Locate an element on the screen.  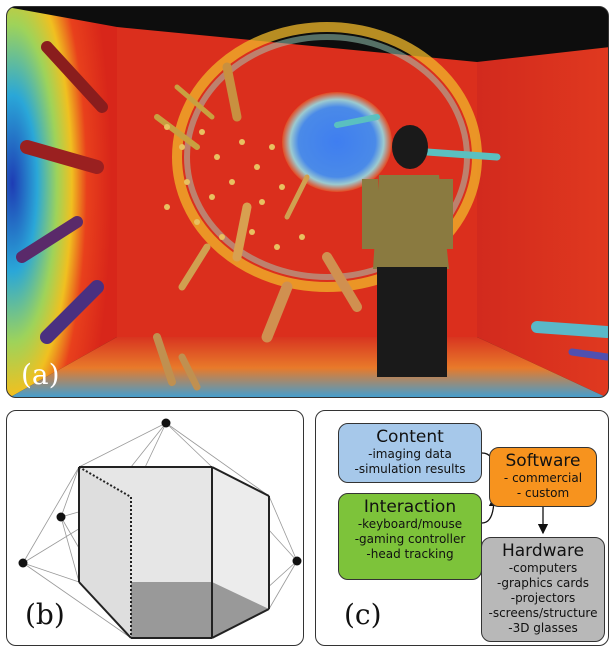
interaction-item: -head tracking is located at coordinates (410, 554).